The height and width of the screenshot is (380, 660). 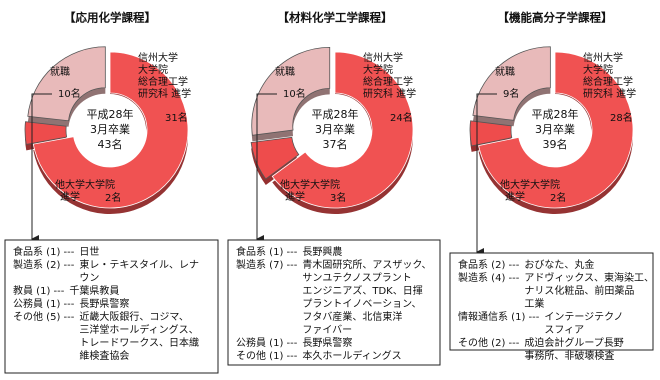 What do you see at coordinates (138, 329) in the screenshot?
I see `employer-names: 三洋堂ホールディングス、` at bounding box center [138, 329].